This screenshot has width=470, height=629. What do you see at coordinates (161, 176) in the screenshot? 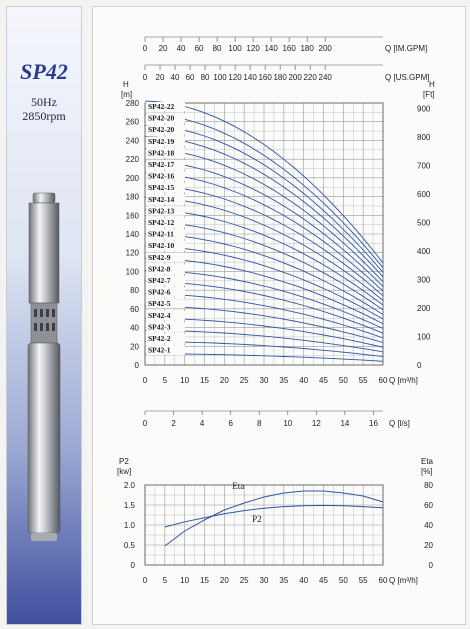
I see `series-label: SP42-16` at bounding box center [161, 176].